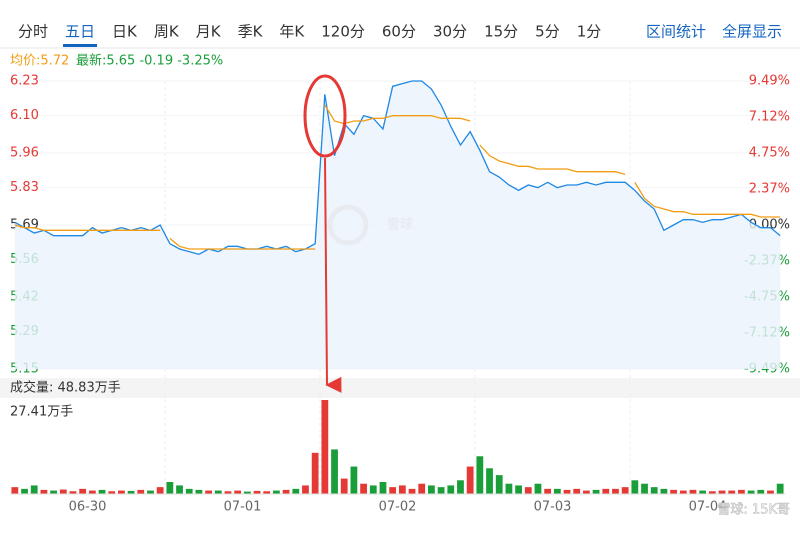 Image resolution: width=800 pixels, height=538 pixels. Describe the element at coordinates (676, 32) in the screenshot. I see `tool-tab: 区间统计` at that location.